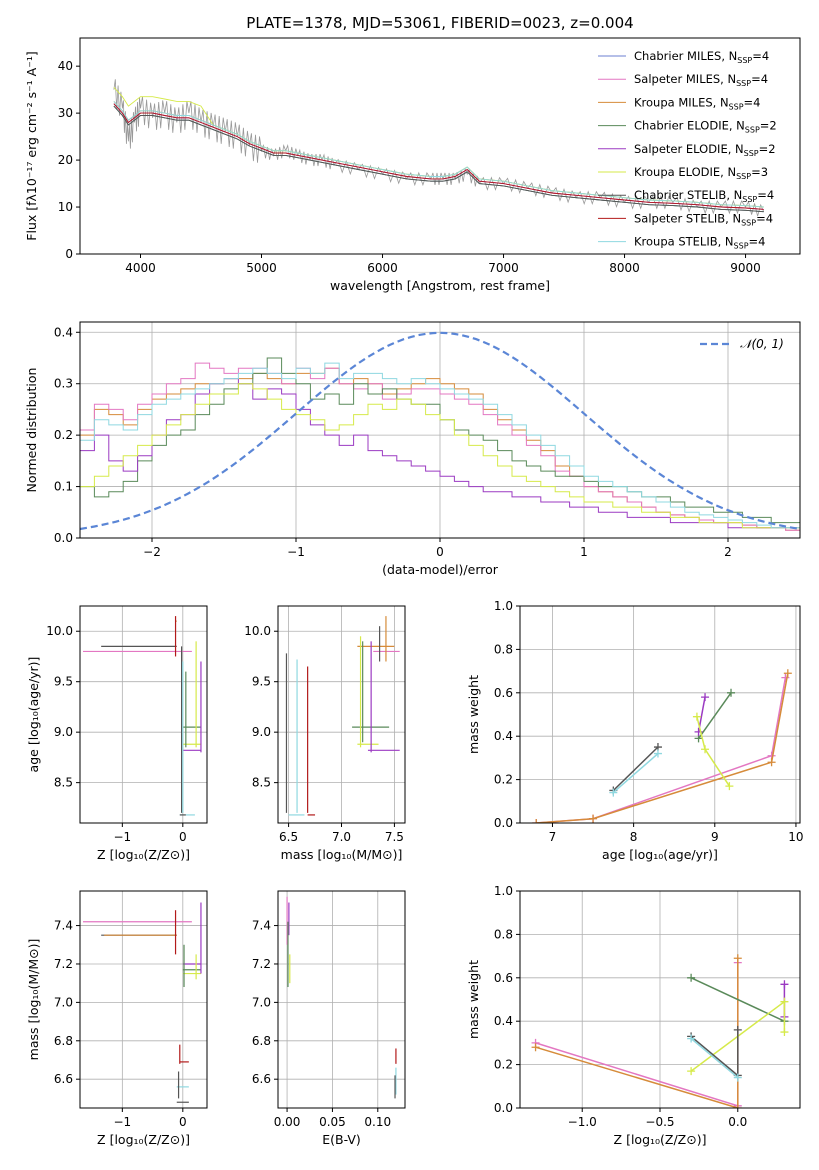 The height and width of the screenshot is (1170, 819). I want to click on legend: 𝒩(0, 1), so click(742, 344).